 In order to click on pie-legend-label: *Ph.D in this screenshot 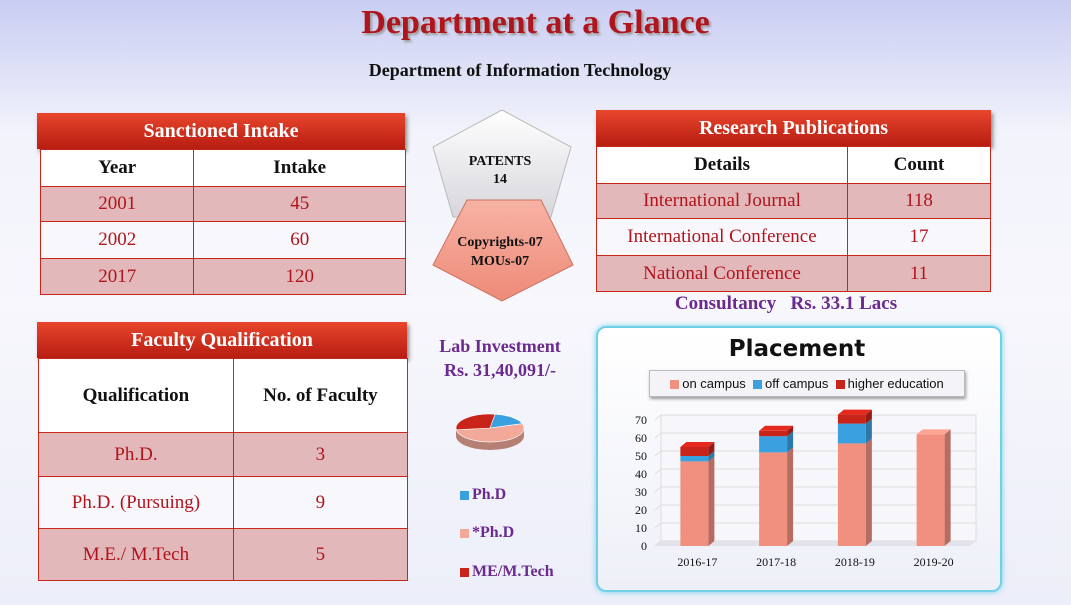, I will do `click(493, 532)`.